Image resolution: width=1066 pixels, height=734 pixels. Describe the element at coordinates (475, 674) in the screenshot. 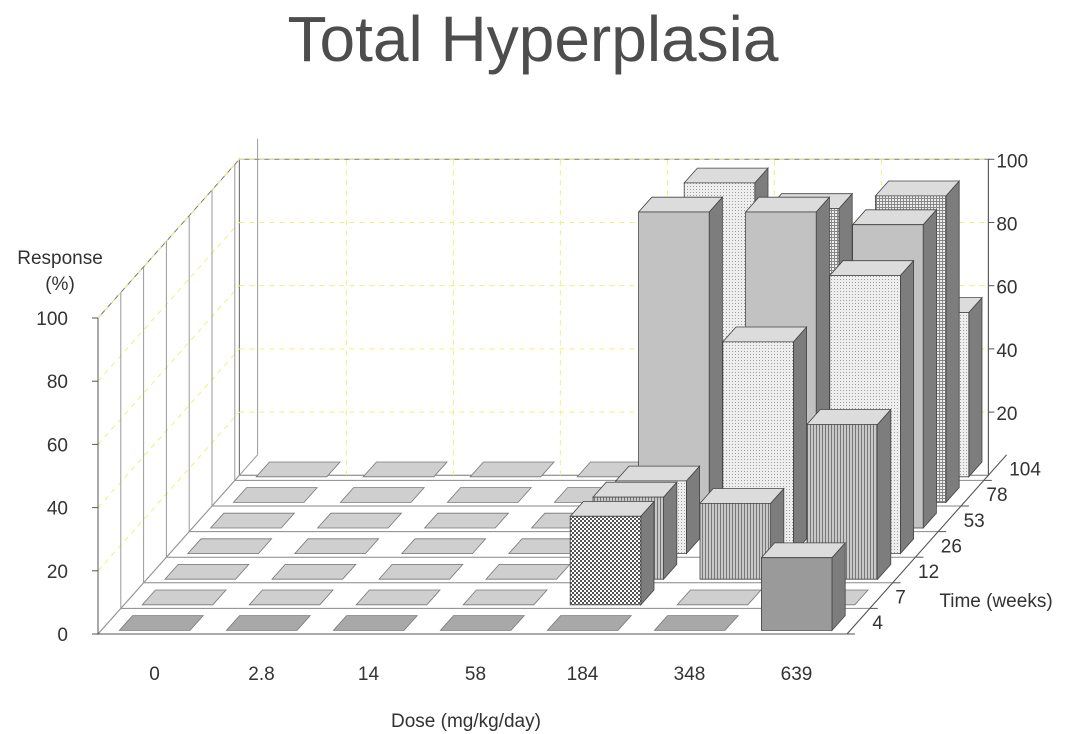

I see `x-tick-label: 58` at that location.